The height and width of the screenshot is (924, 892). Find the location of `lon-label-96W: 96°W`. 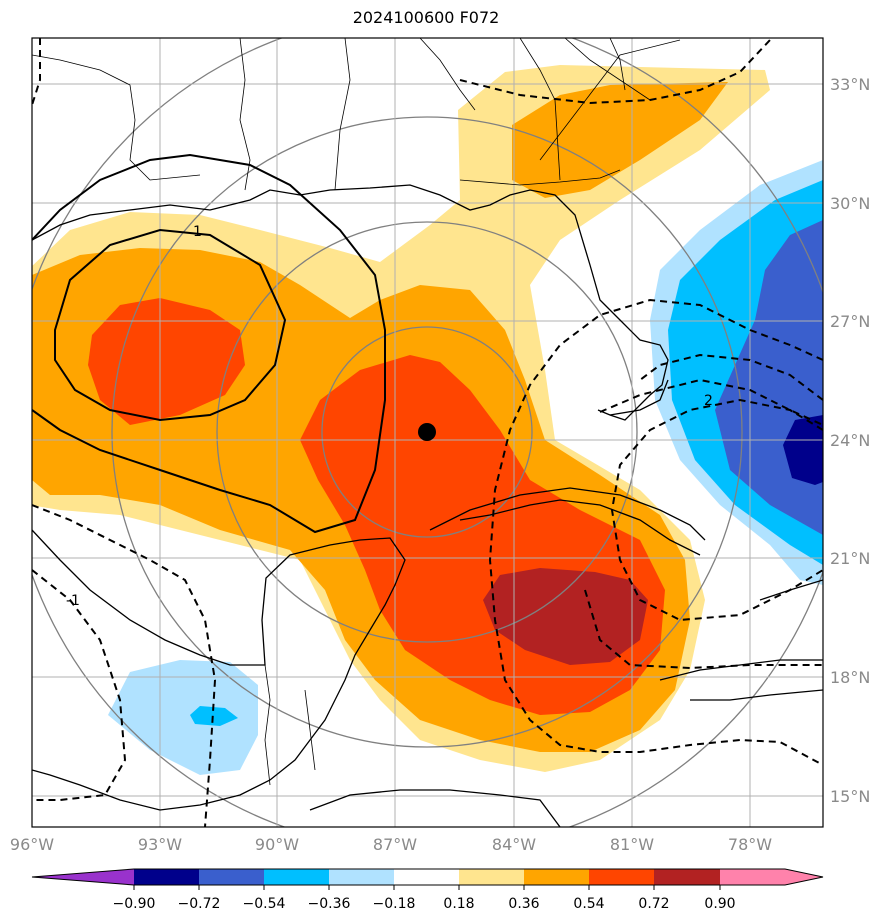

lon-label-96W: 96°W is located at coordinates (32, 844).